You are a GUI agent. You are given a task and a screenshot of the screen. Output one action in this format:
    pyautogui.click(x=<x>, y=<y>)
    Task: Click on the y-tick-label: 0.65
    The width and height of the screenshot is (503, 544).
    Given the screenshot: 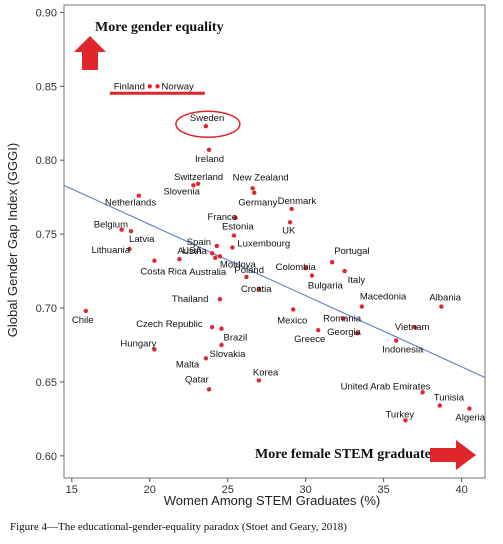 What is the action you would take?
    pyautogui.click(x=46, y=383)
    